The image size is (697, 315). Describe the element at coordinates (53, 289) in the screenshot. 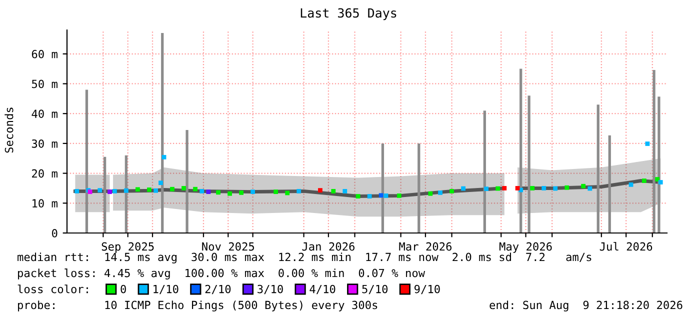

I see `legend-title: loss color:` at that location.